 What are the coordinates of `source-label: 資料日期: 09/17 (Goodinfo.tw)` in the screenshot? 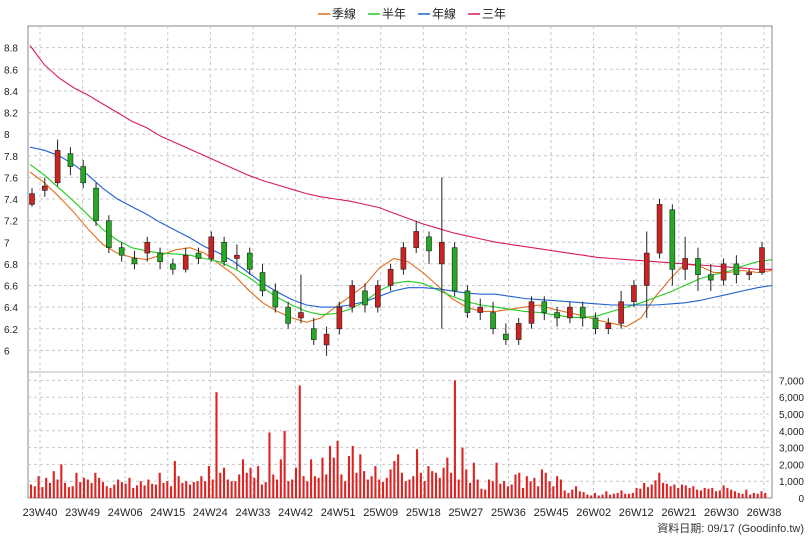 It's located at (730, 528).